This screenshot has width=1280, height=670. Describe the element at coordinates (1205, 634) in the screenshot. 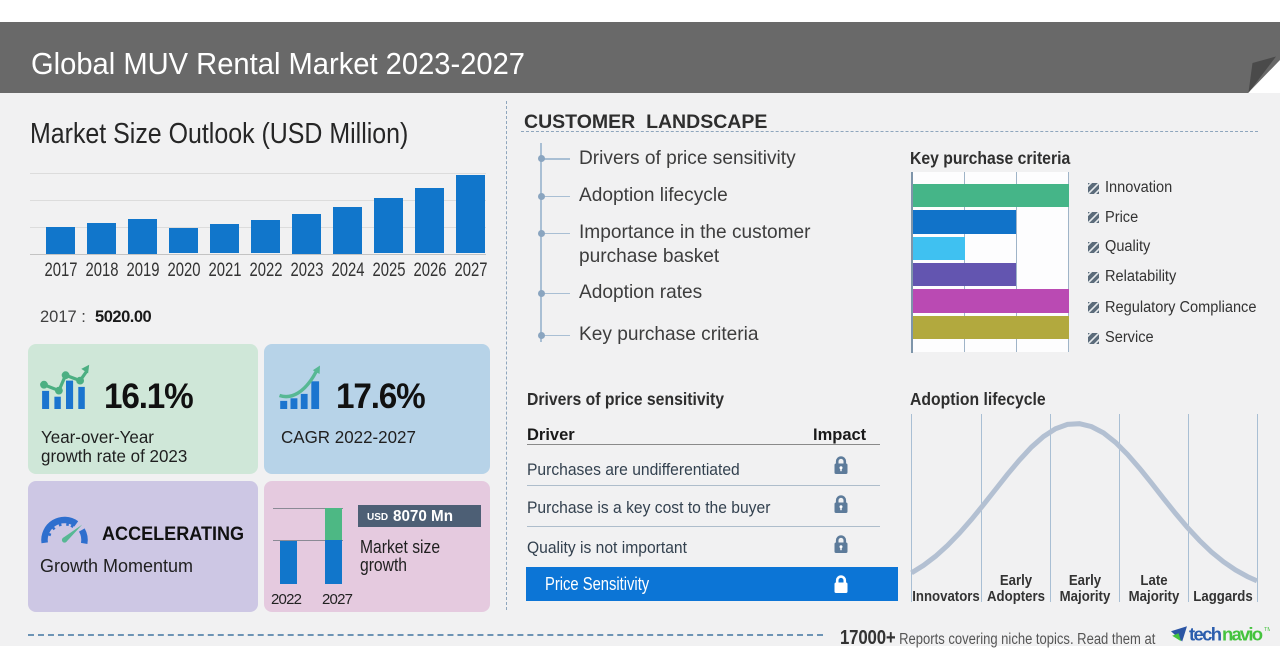

I see `svg-text: tech` at that location.